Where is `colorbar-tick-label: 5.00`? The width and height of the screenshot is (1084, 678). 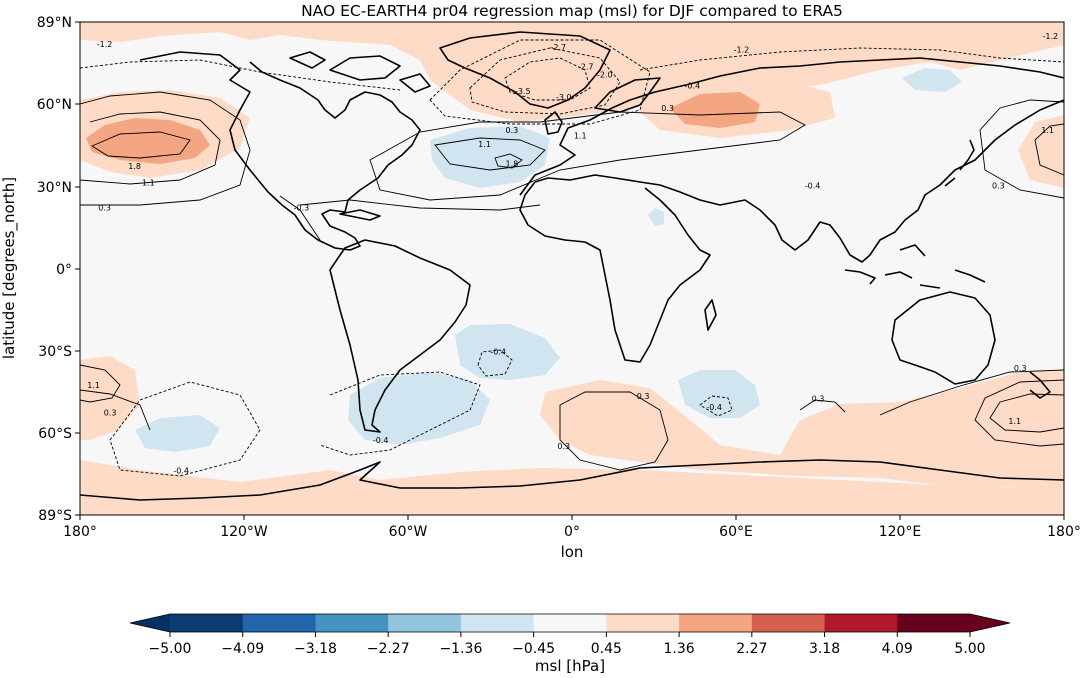
colorbar-tick-label: 5.00 is located at coordinates (969, 649).